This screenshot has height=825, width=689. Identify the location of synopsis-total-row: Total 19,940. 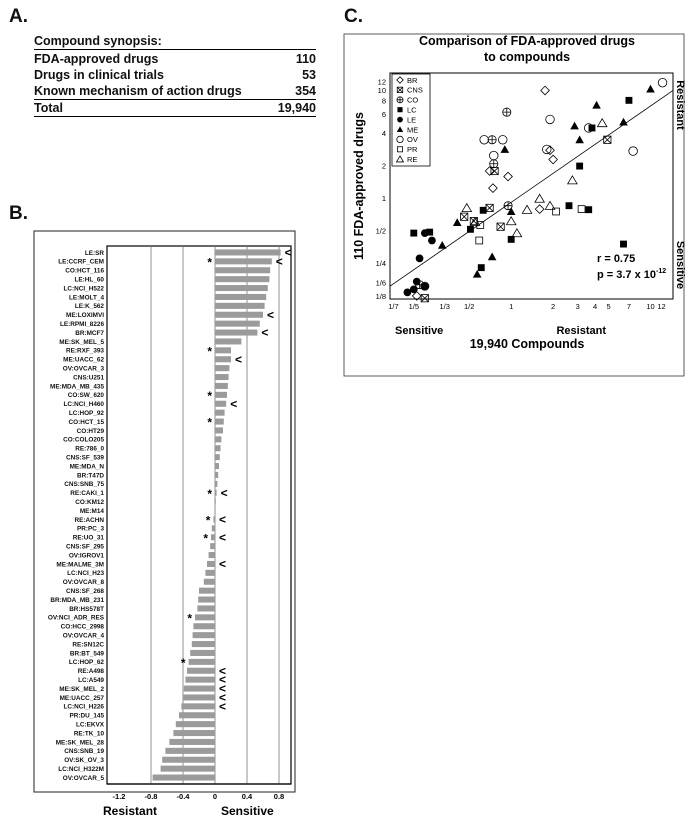
(175, 107).